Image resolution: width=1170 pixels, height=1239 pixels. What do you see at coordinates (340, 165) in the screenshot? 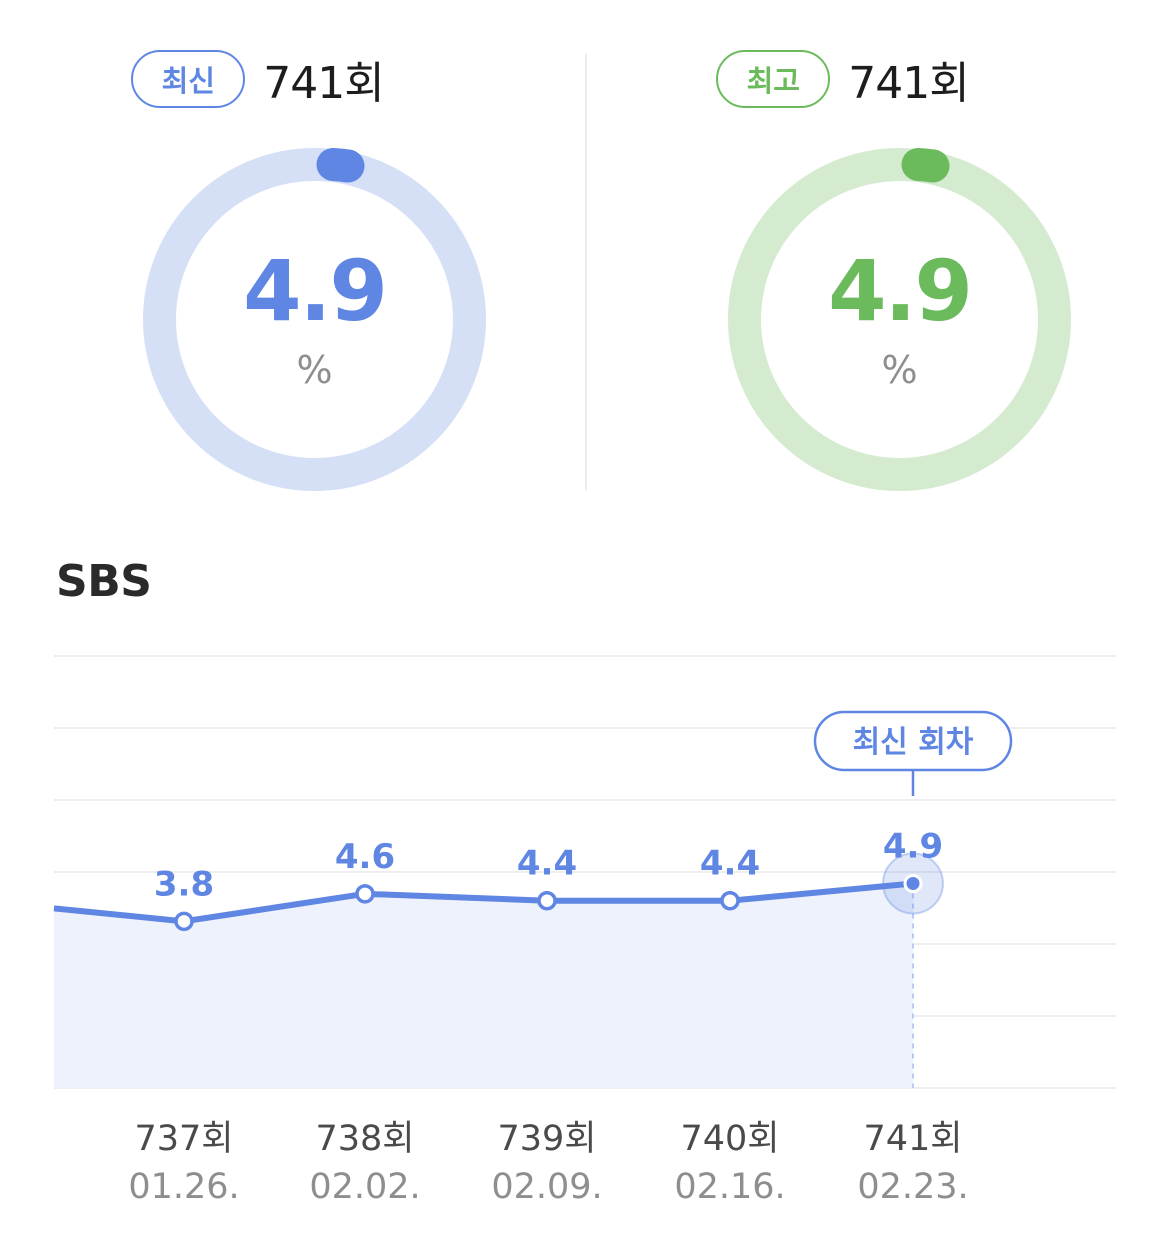
I see `latest-ring-progress` at bounding box center [340, 165].